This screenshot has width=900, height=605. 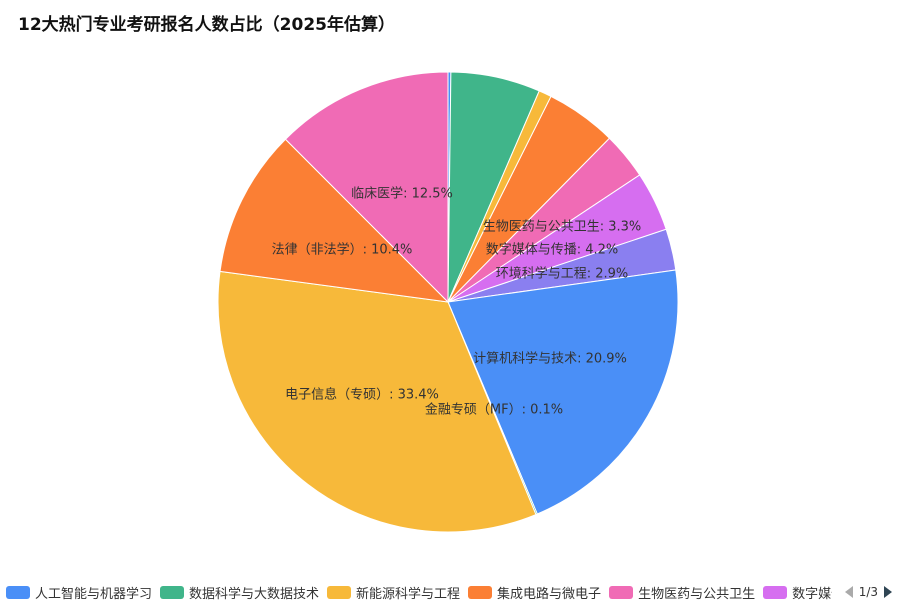 I want to click on legend-next-icon, so click(x=888, y=592).